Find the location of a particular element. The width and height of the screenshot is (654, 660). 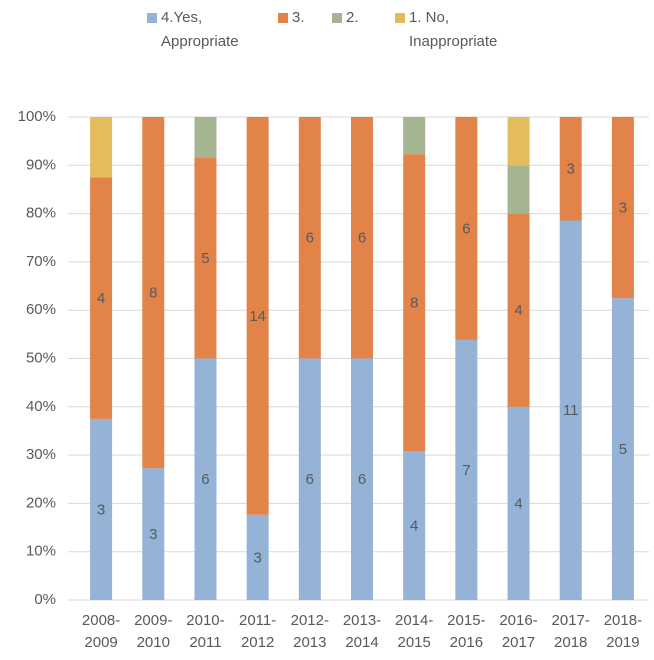

x-tick-label: 2015-2016 is located at coordinates (466, 631).